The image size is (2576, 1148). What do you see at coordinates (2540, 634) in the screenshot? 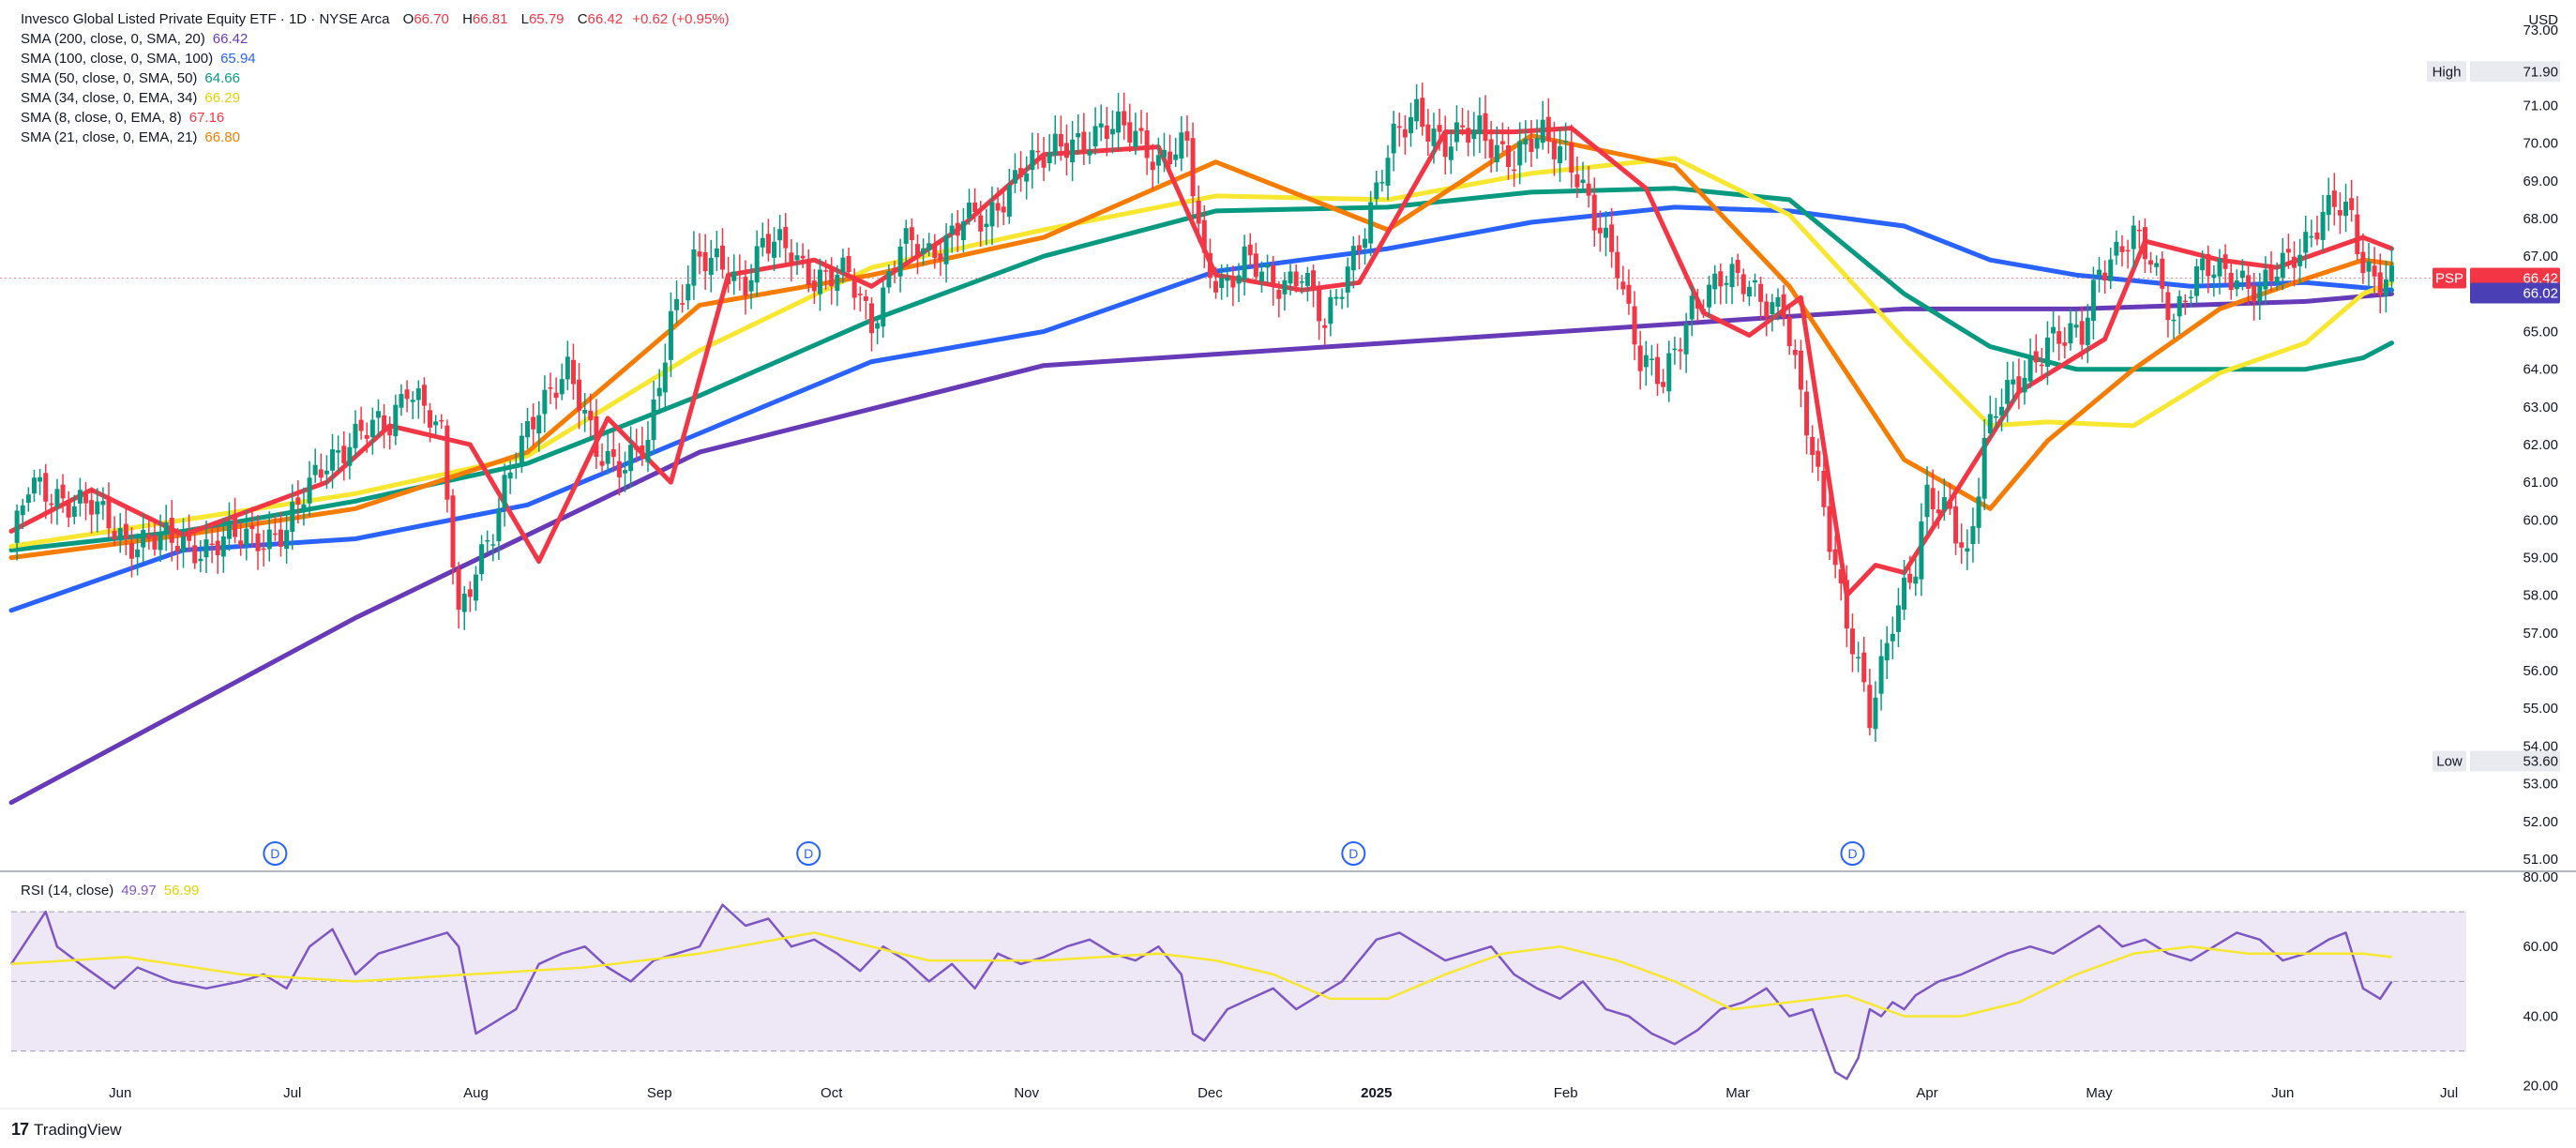
I see `price-tick-label: 57.00` at bounding box center [2540, 634].